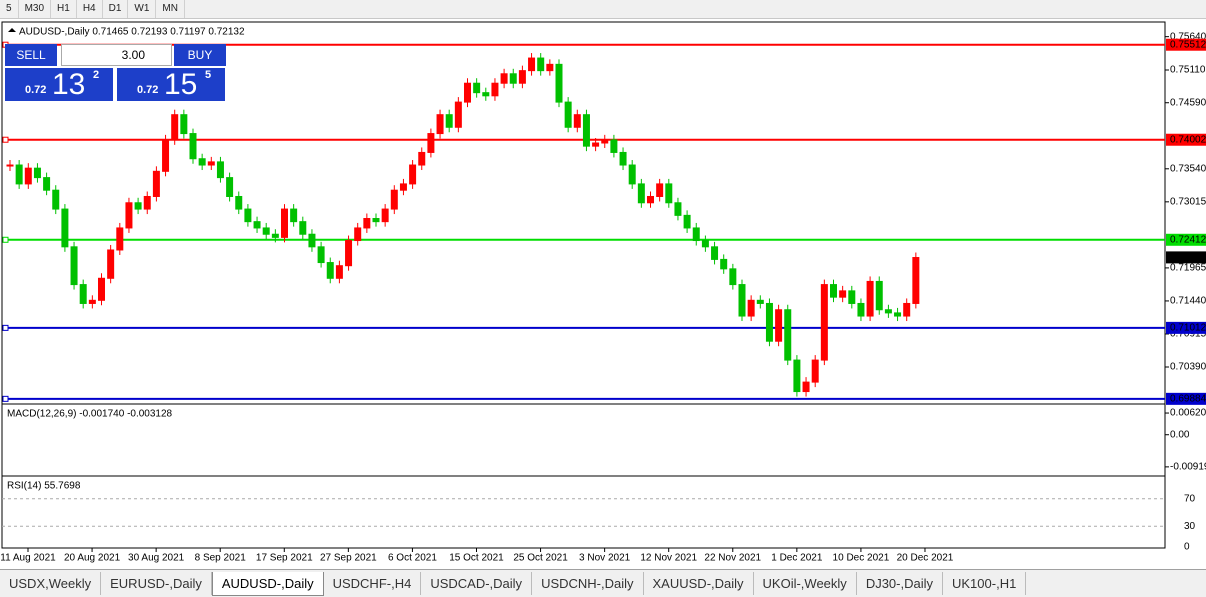 This screenshot has height=597, width=1206. What do you see at coordinates (116, 9) in the screenshot?
I see `timeframe-button: D1` at bounding box center [116, 9].